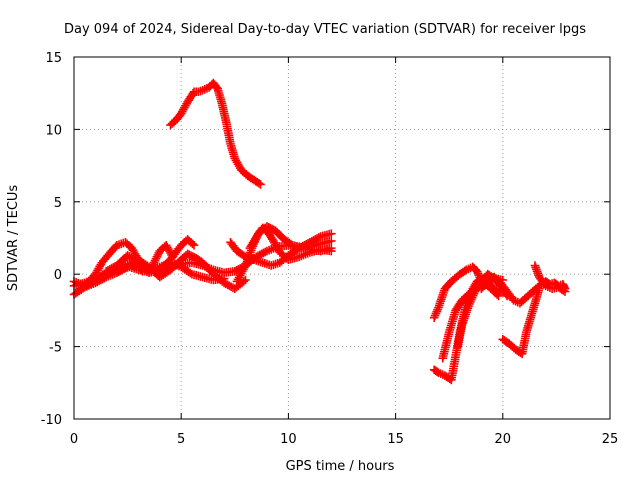 The height and width of the screenshot is (480, 640). What do you see at coordinates (555, 285) in the screenshot?
I see `series-arc-p` at bounding box center [555, 285].